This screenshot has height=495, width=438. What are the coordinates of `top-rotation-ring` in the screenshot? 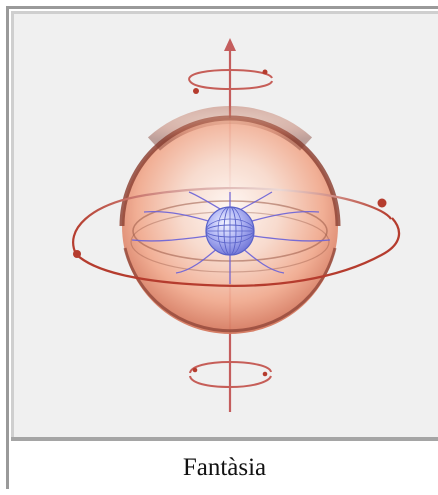 It's located at (230, 81).